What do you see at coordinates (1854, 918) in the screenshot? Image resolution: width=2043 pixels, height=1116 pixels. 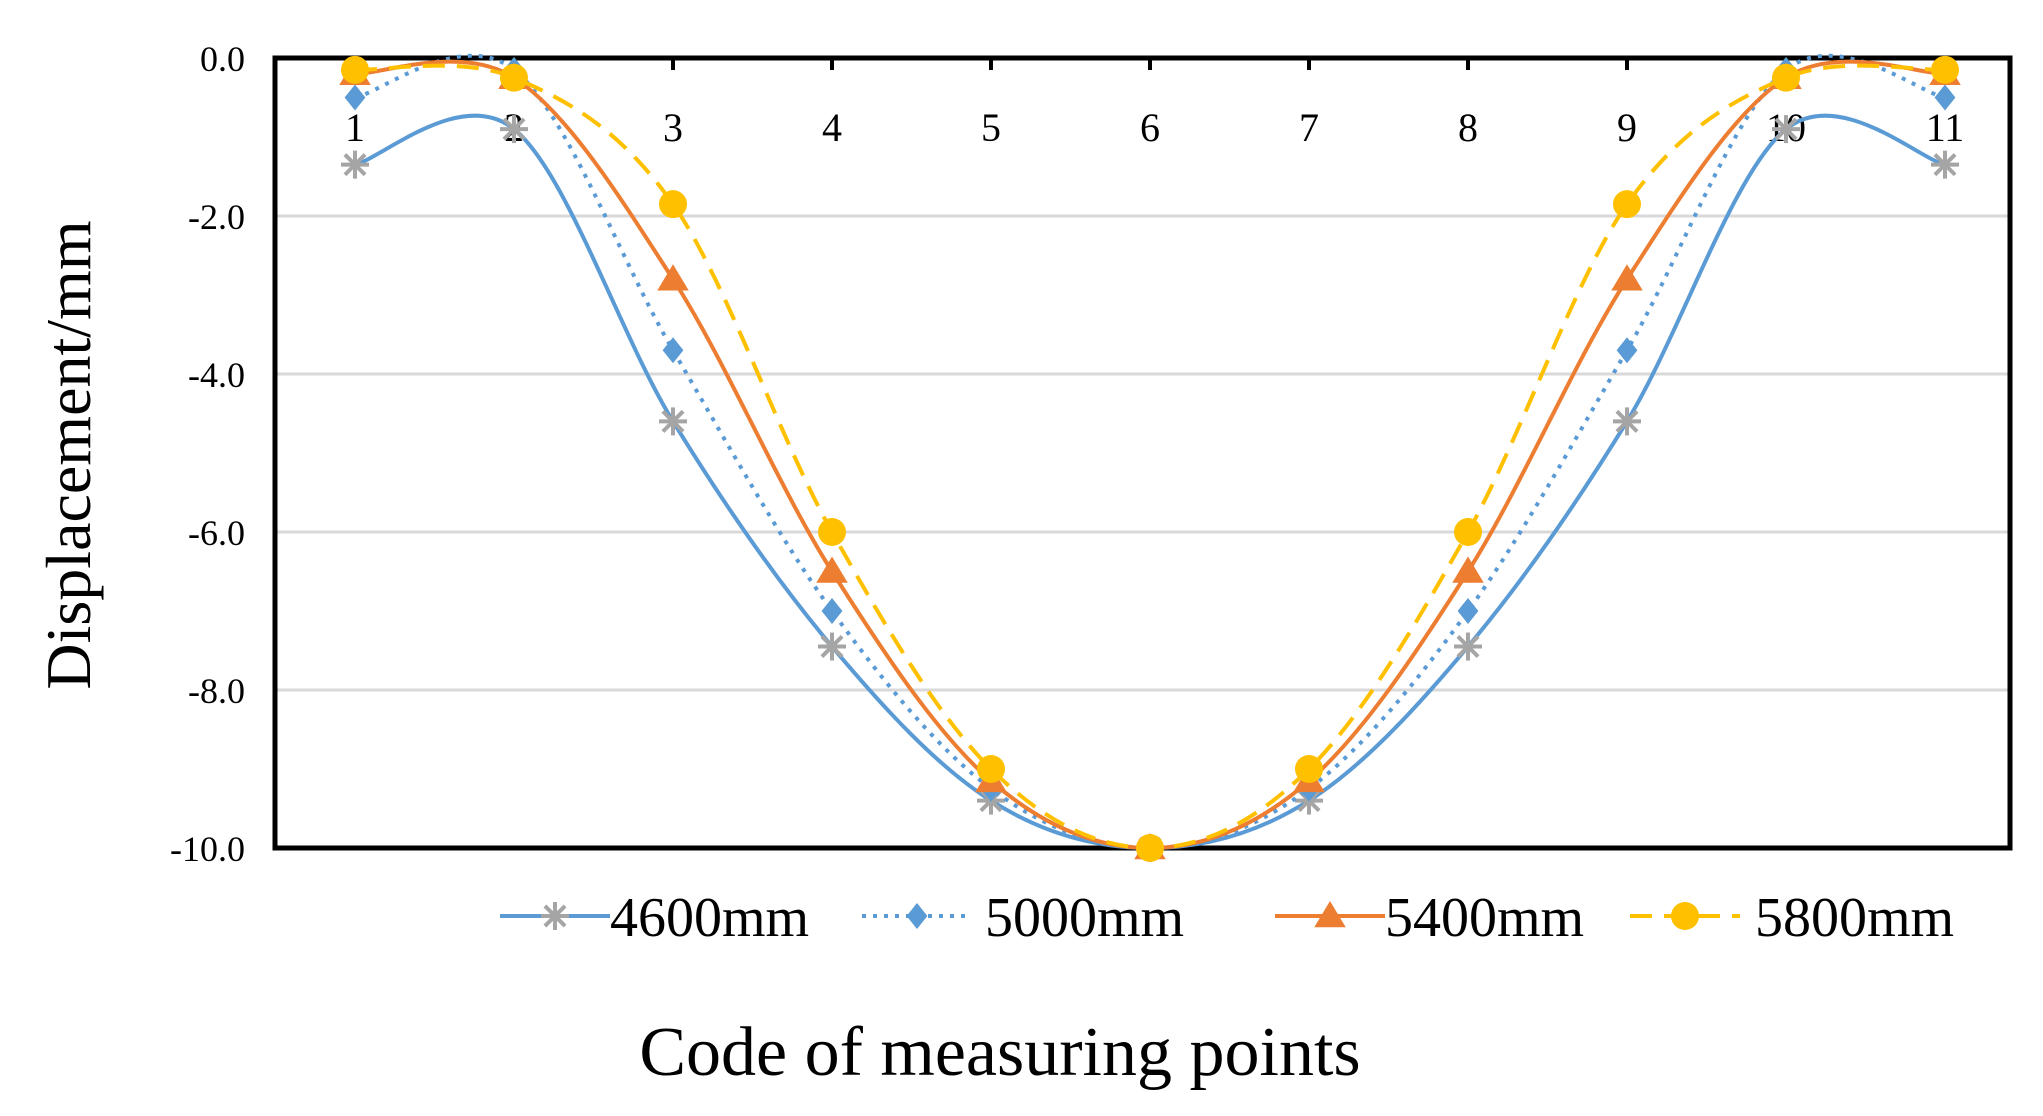 I see `legend-label: 5800mm` at bounding box center [1854, 918].